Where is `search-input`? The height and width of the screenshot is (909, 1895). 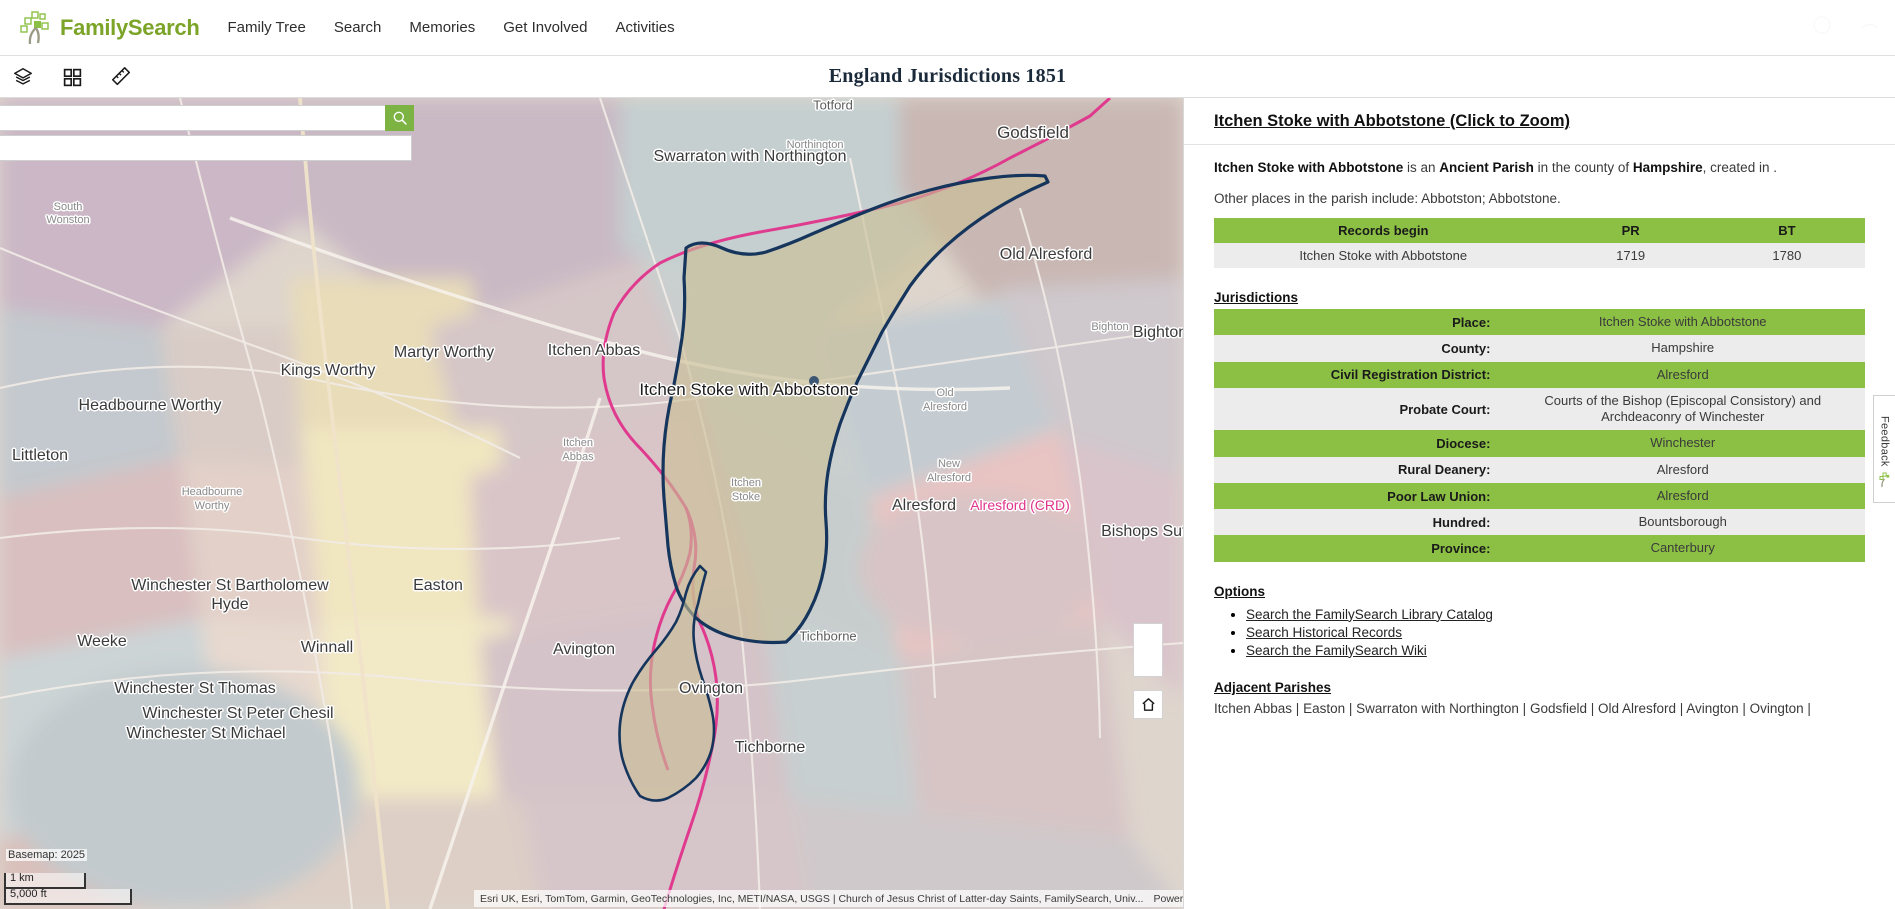
search-input is located at coordinates (192, 118).